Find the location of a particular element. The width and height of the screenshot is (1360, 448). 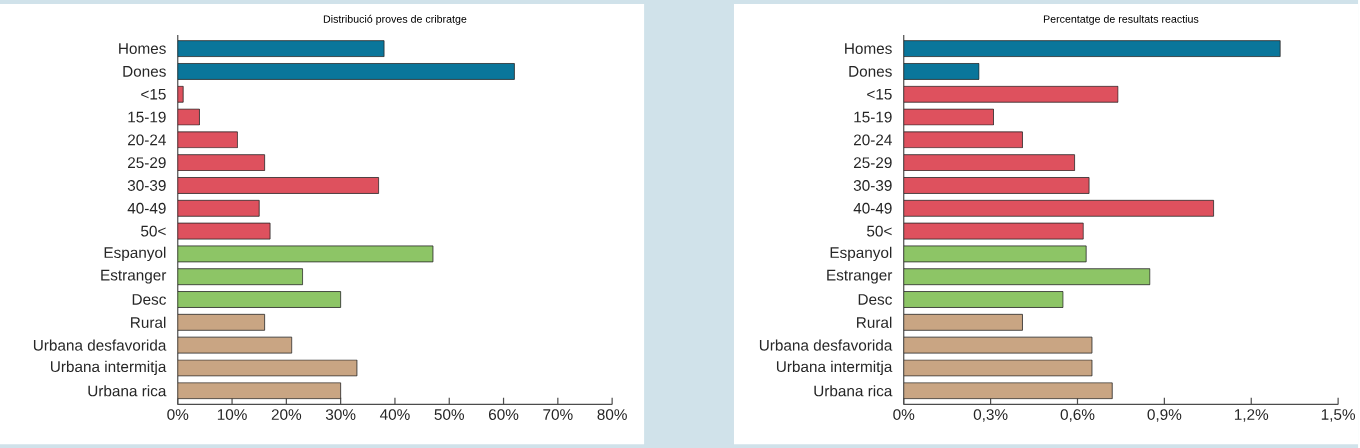

chart-title: Distribució proves de cribratge is located at coordinates (395, 19).